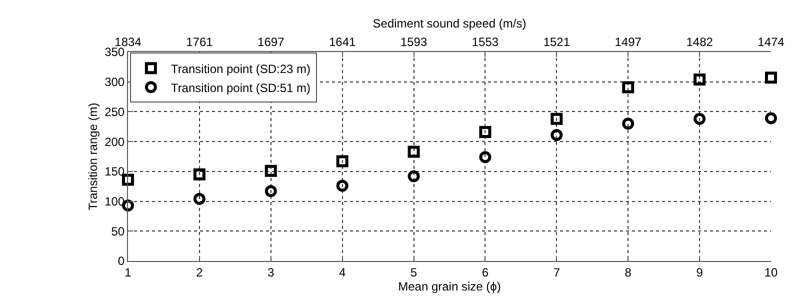  What do you see at coordinates (414, 272) in the screenshot?
I see `x-tick-label: 5` at bounding box center [414, 272].